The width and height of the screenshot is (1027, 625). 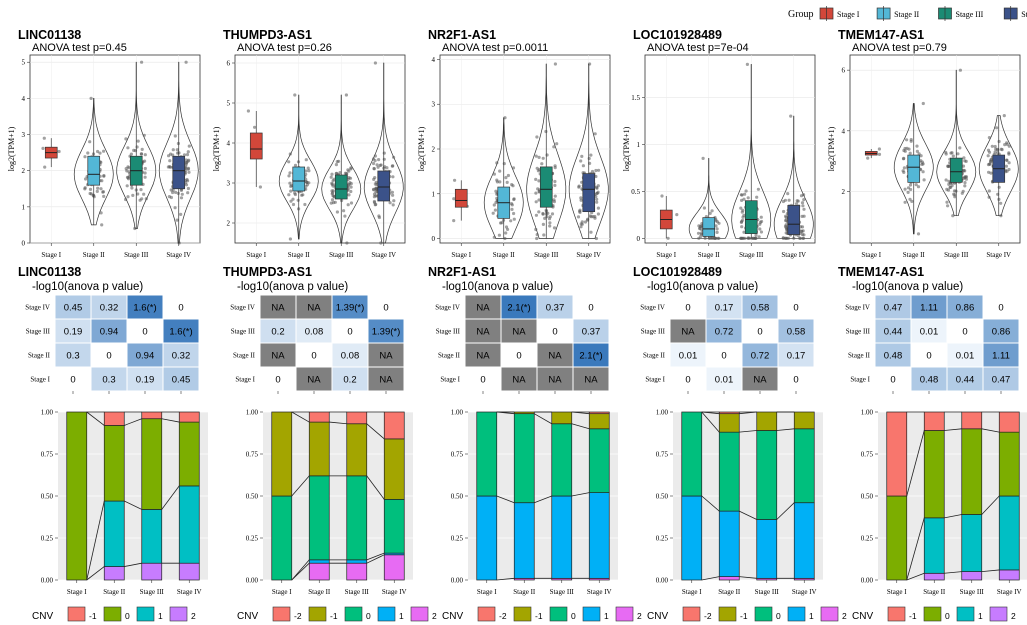 I want to click on legend-label-2: Stage II, so click(x=906, y=14).